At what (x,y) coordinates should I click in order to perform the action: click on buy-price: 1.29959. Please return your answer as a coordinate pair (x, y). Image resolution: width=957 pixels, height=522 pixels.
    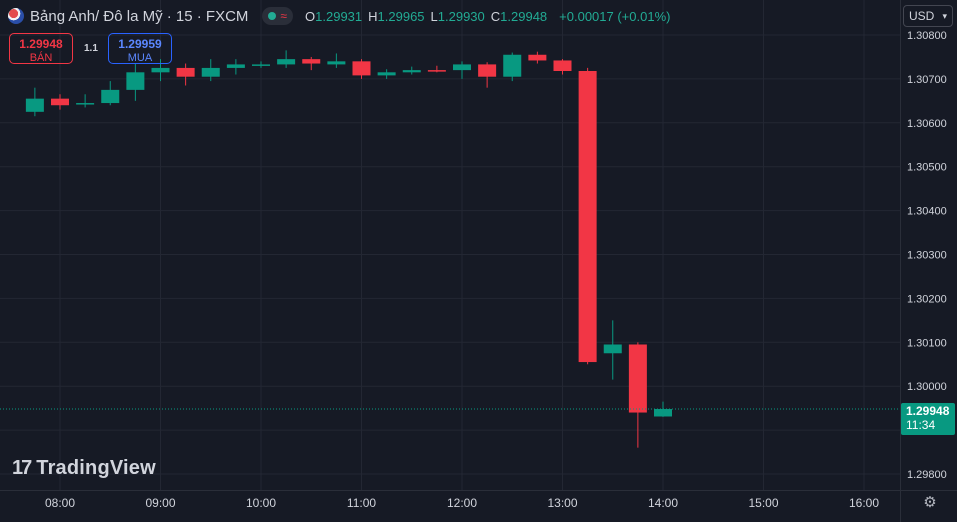
    Looking at the image, I should click on (140, 44).